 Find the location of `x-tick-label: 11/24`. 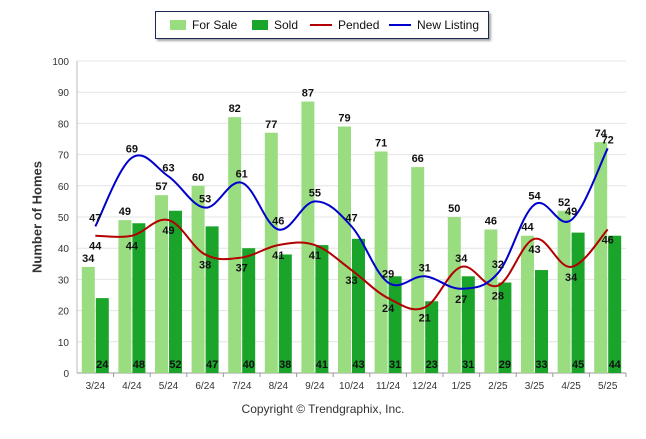

x-tick-label: 11/24 is located at coordinates (388, 386).